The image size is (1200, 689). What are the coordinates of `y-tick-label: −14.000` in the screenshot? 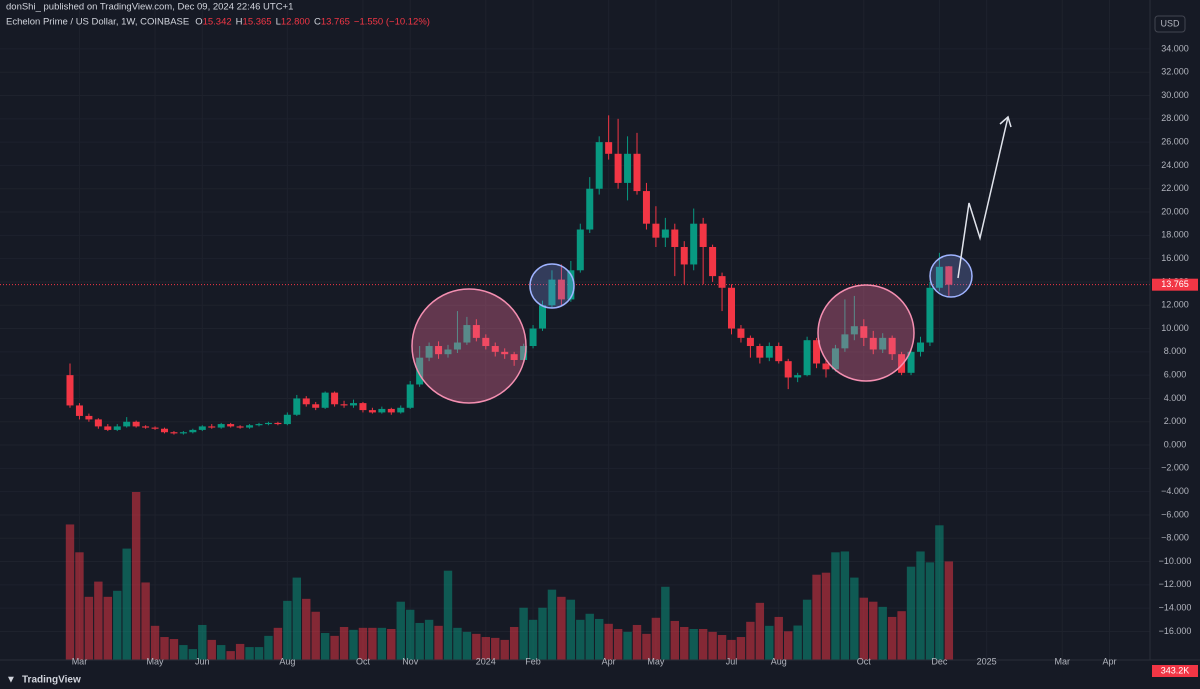 It's located at (1175, 608).